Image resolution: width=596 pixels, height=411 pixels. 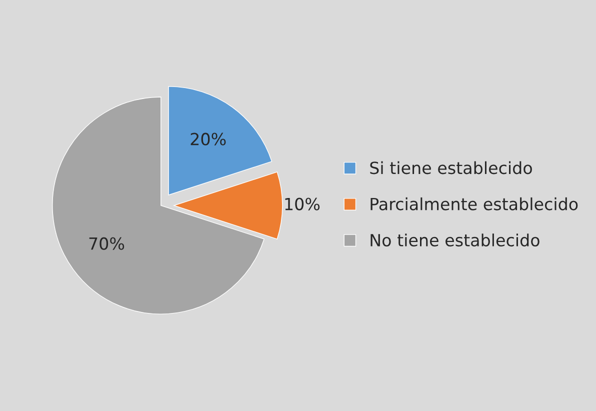 What do you see at coordinates (474, 203) in the screenshot?
I see `legend-label: Parcialmente establecido` at bounding box center [474, 203].